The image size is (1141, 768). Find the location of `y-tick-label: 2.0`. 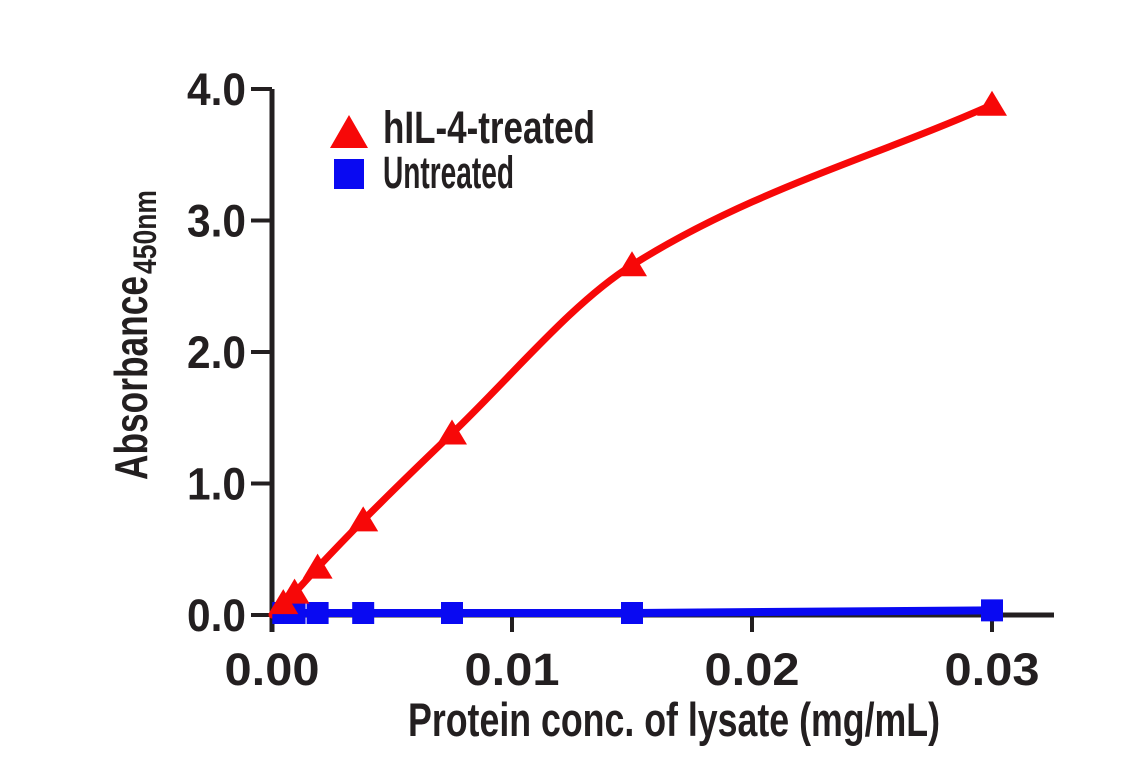

y-tick-label: 2.0 is located at coordinates (216, 352).